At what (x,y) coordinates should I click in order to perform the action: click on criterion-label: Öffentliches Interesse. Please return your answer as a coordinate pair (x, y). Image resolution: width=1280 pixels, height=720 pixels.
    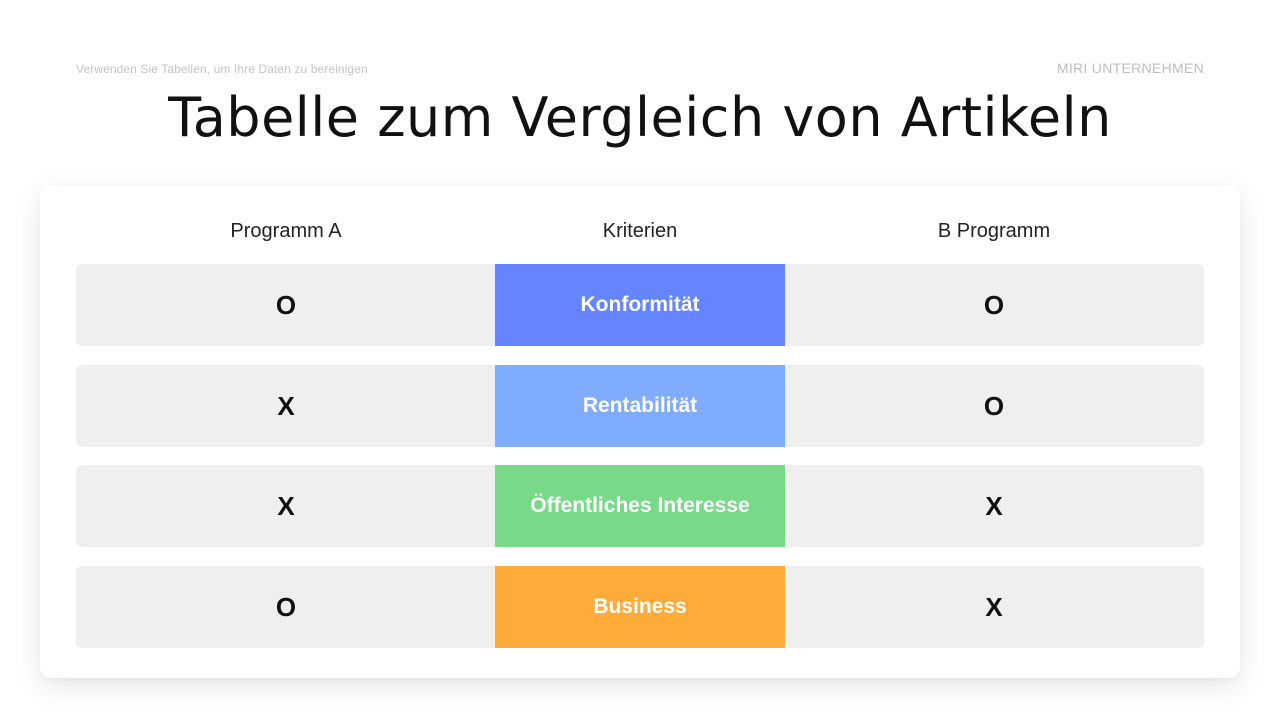
    Looking at the image, I should click on (640, 506).